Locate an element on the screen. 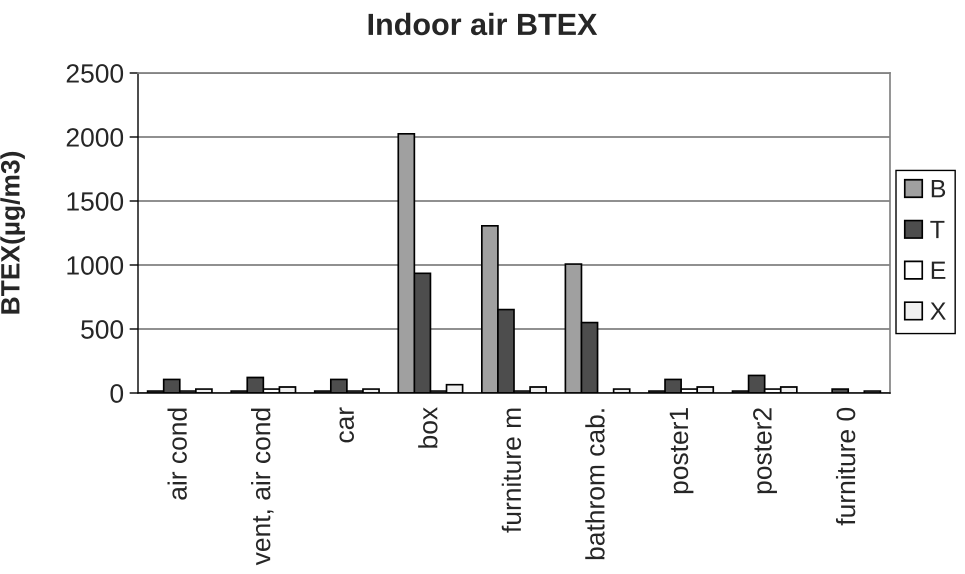 The width and height of the screenshot is (965, 574). x-tick-label: air cond is located at coordinates (177, 454).